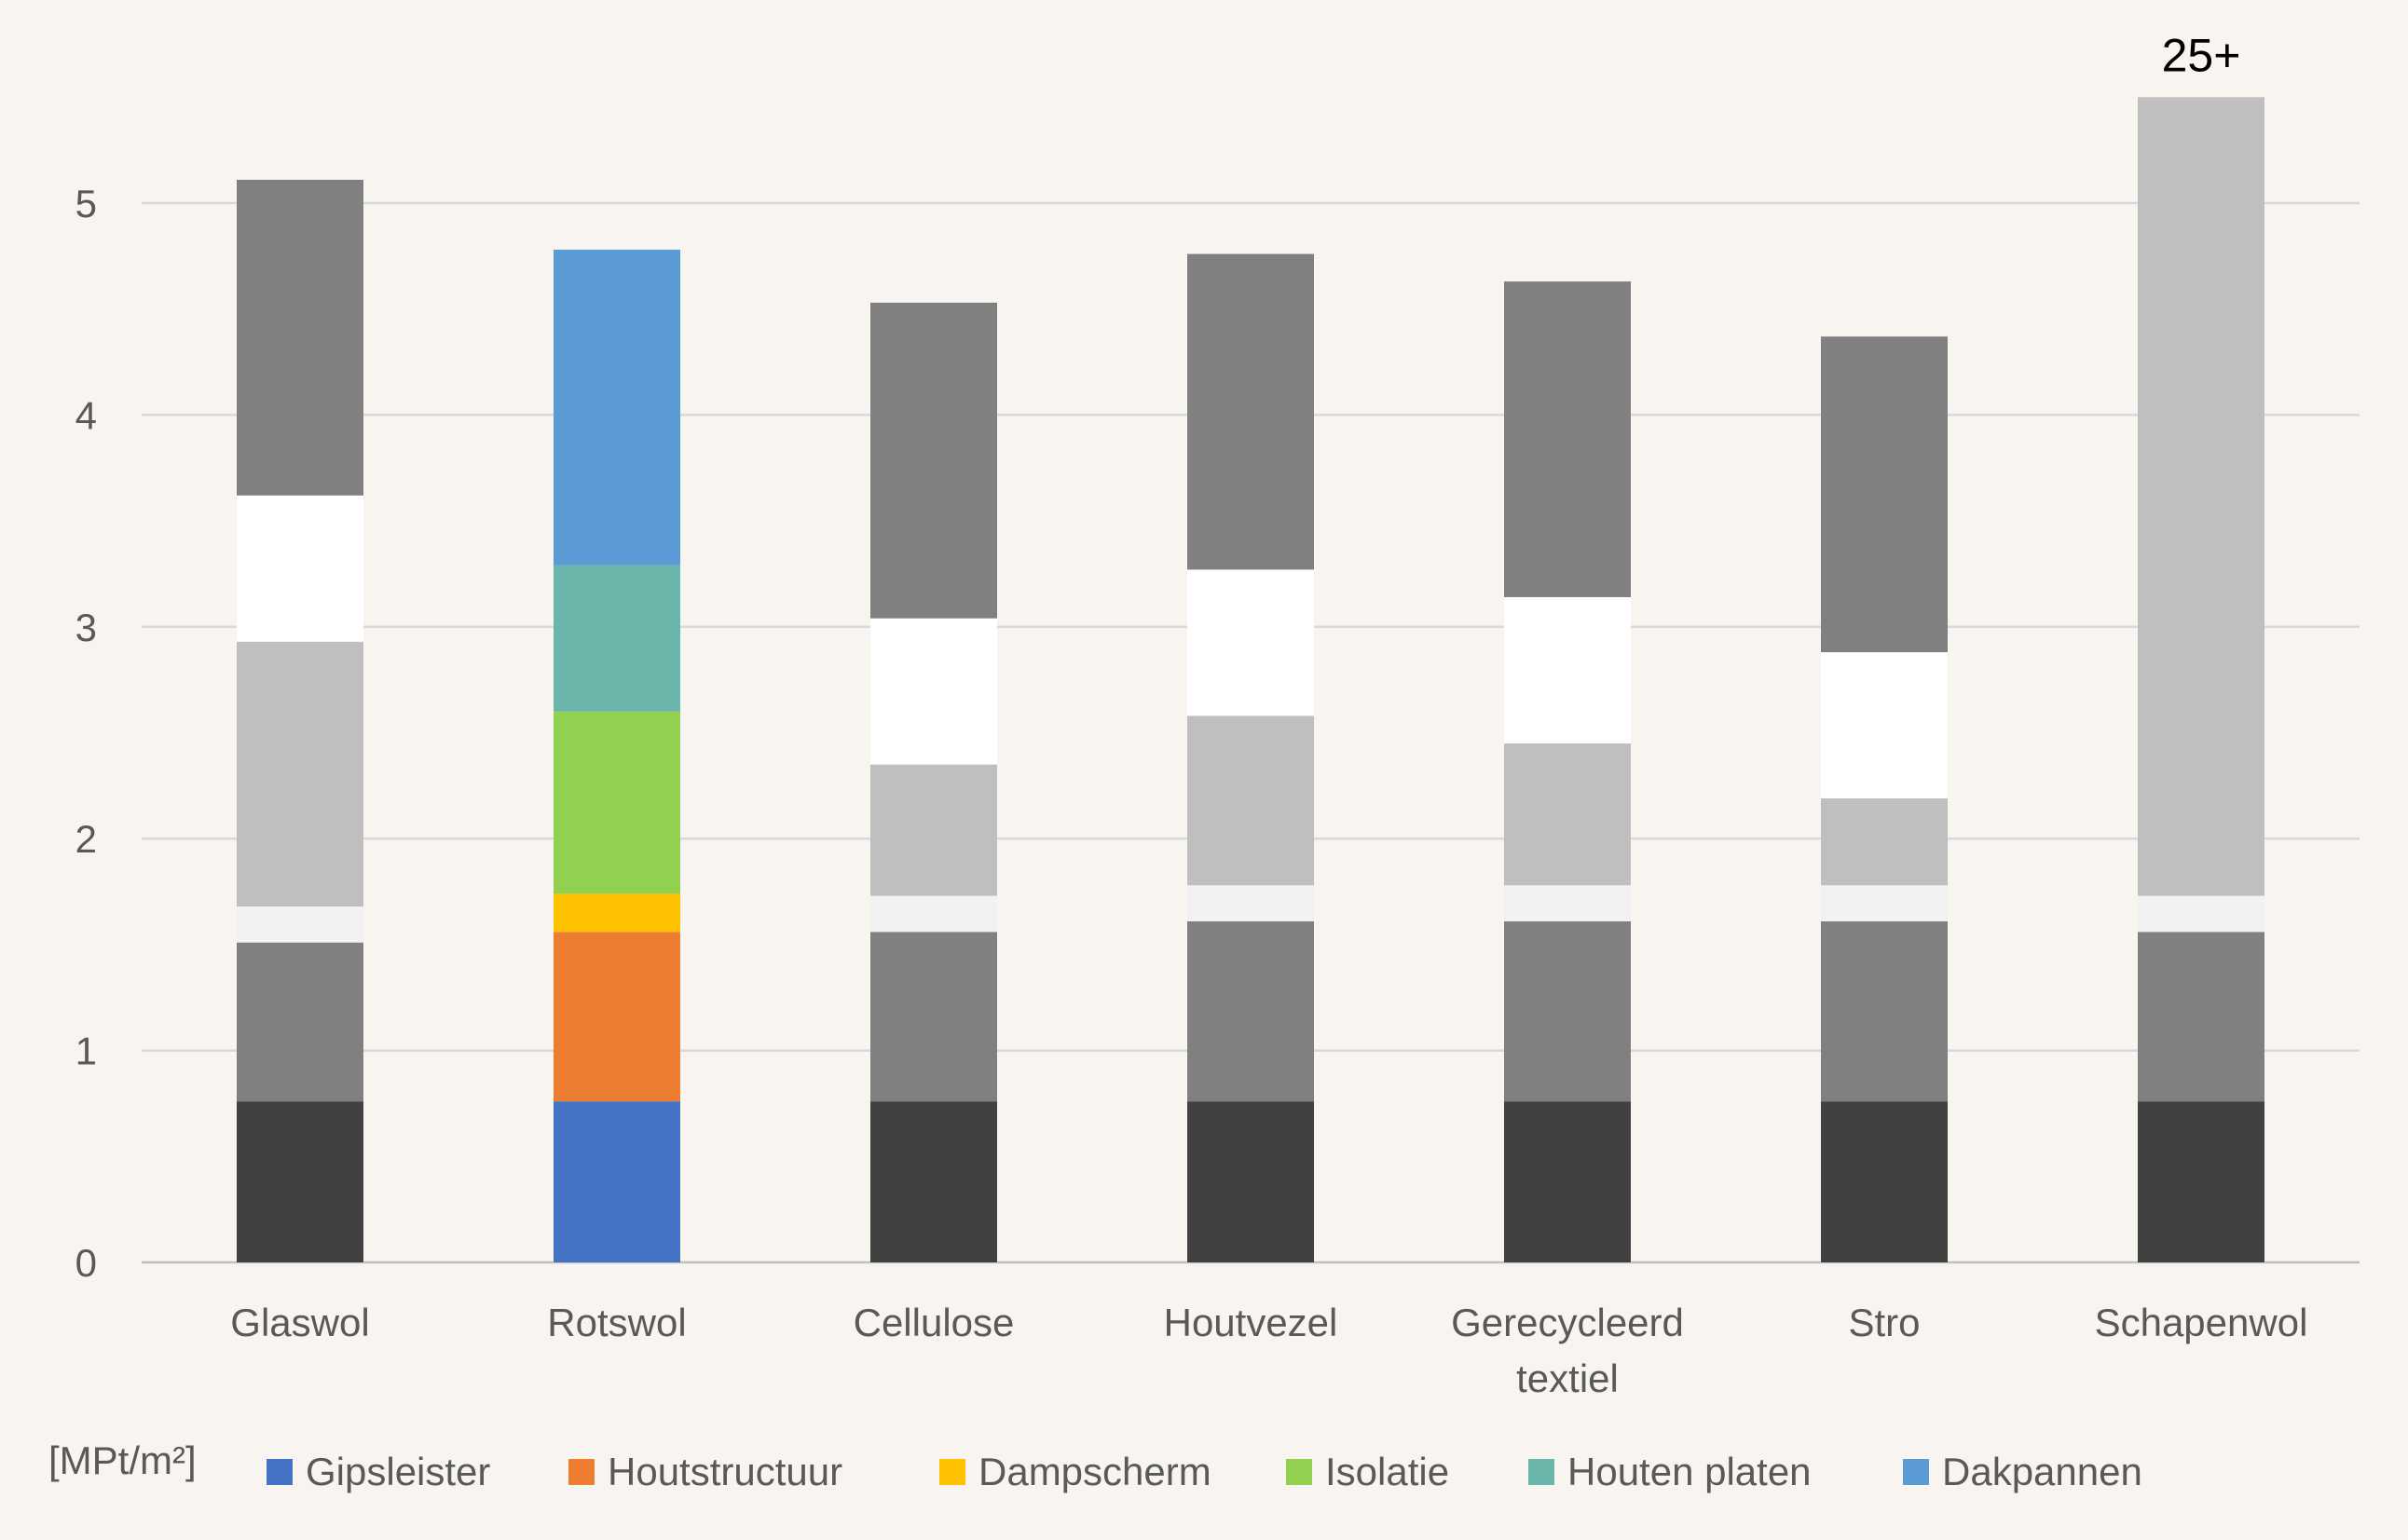  Describe the element at coordinates (1567, 1378) in the screenshot. I see `category-label: textiel` at that location.